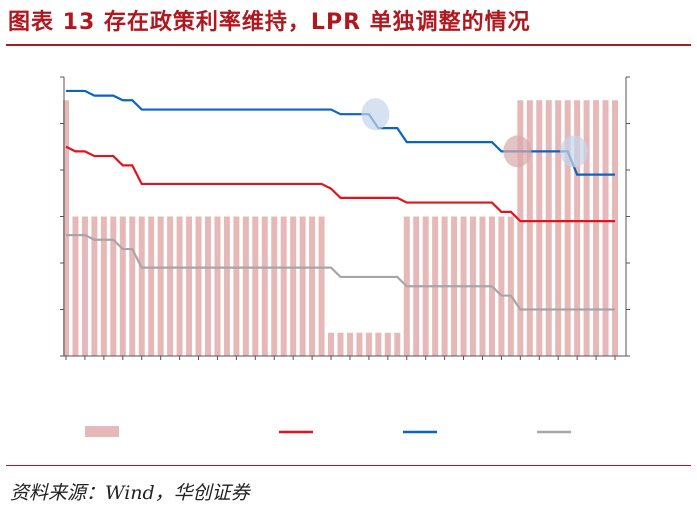 Image resolution: width=697 pixels, height=510 pixels. What do you see at coordinates (348, 45) in the screenshot?
I see `title-divider` at bounding box center [348, 45].